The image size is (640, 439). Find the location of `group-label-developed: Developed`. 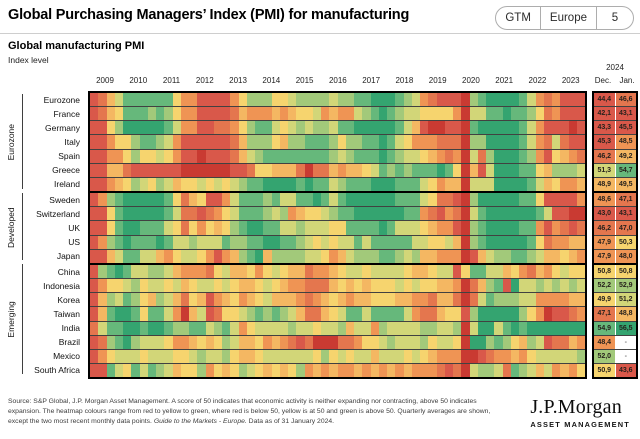

group-label-developed: Developed is located at coordinates (11, 228).